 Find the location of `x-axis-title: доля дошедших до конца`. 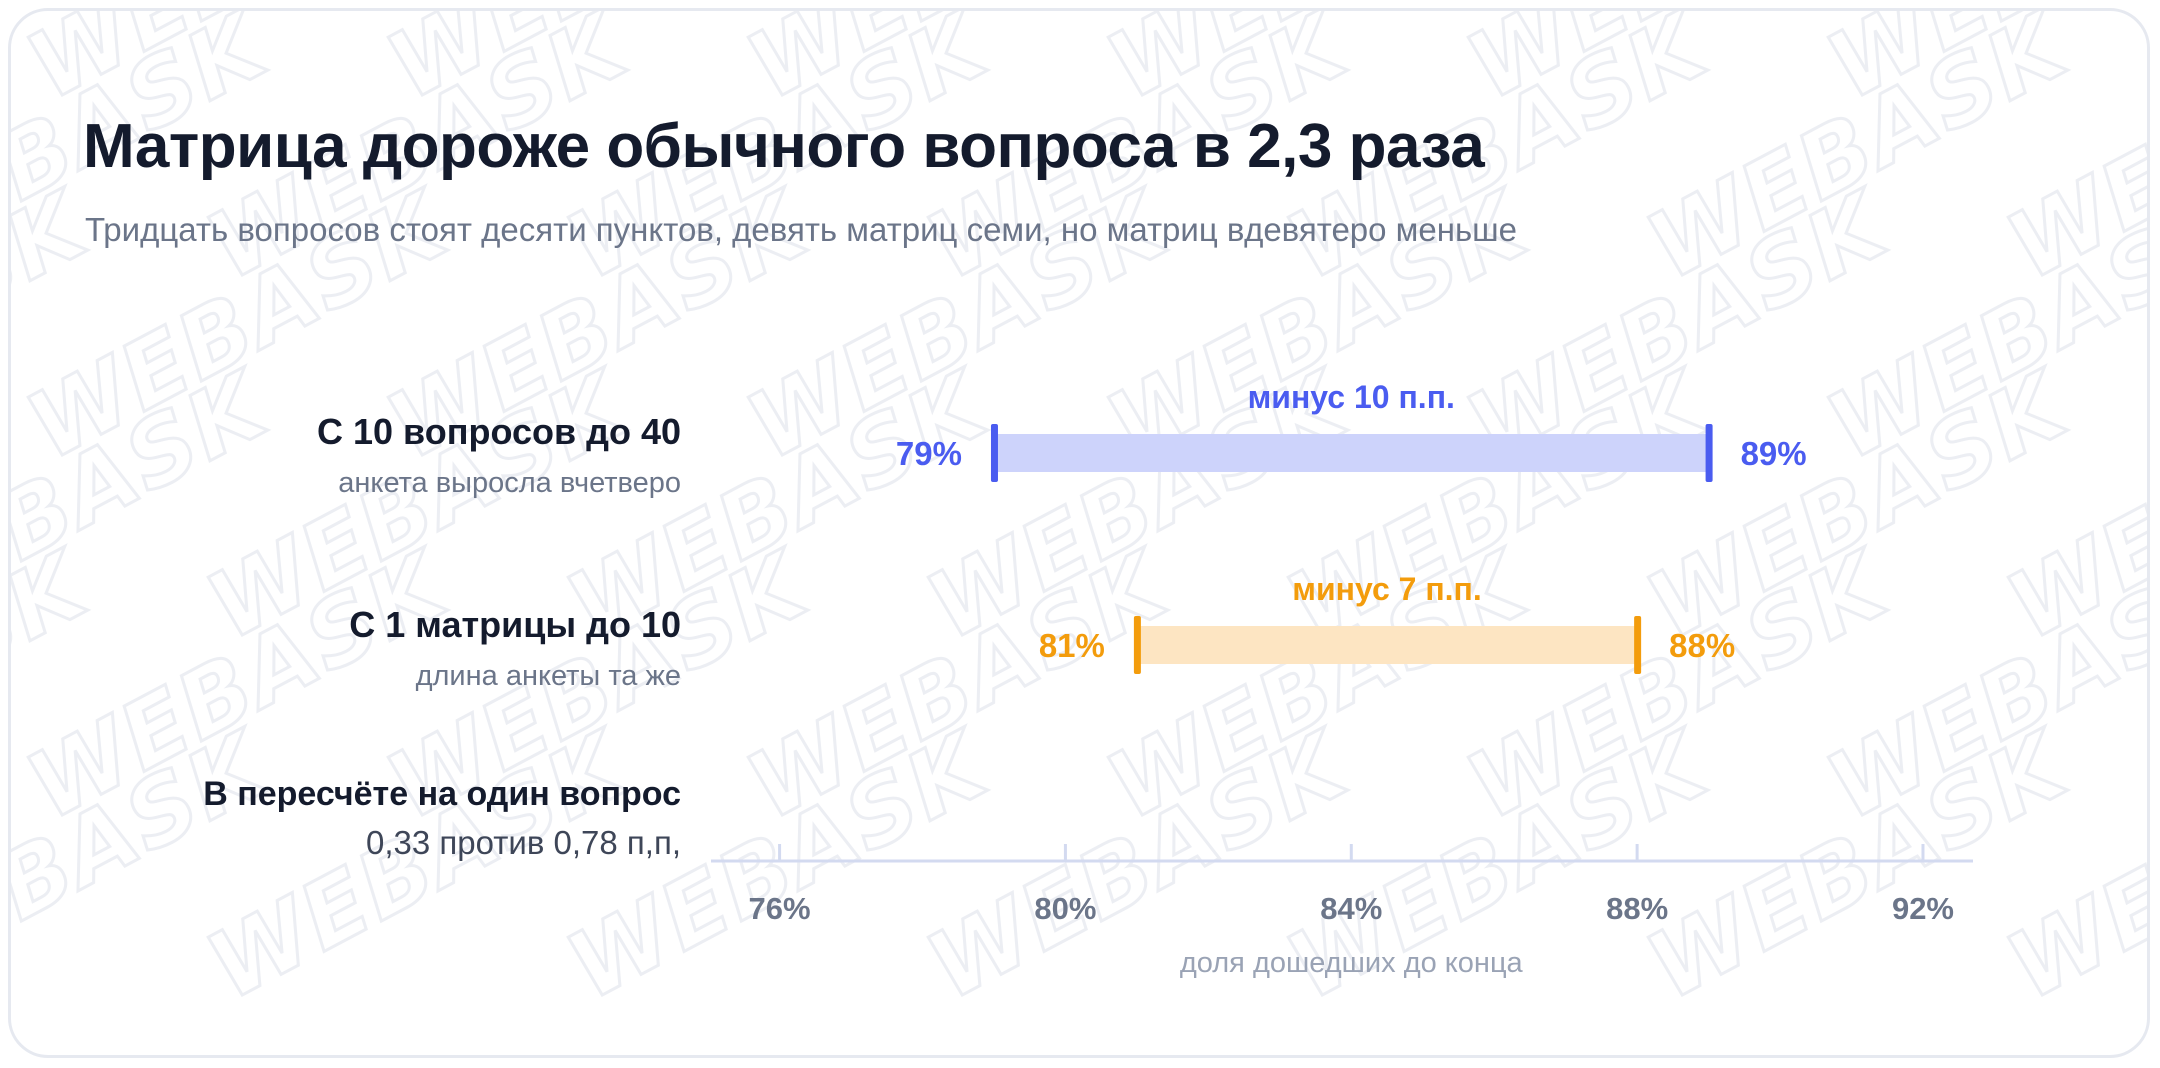

x-axis-title: доля дошедших до конца is located at coordinates (1352, 963).